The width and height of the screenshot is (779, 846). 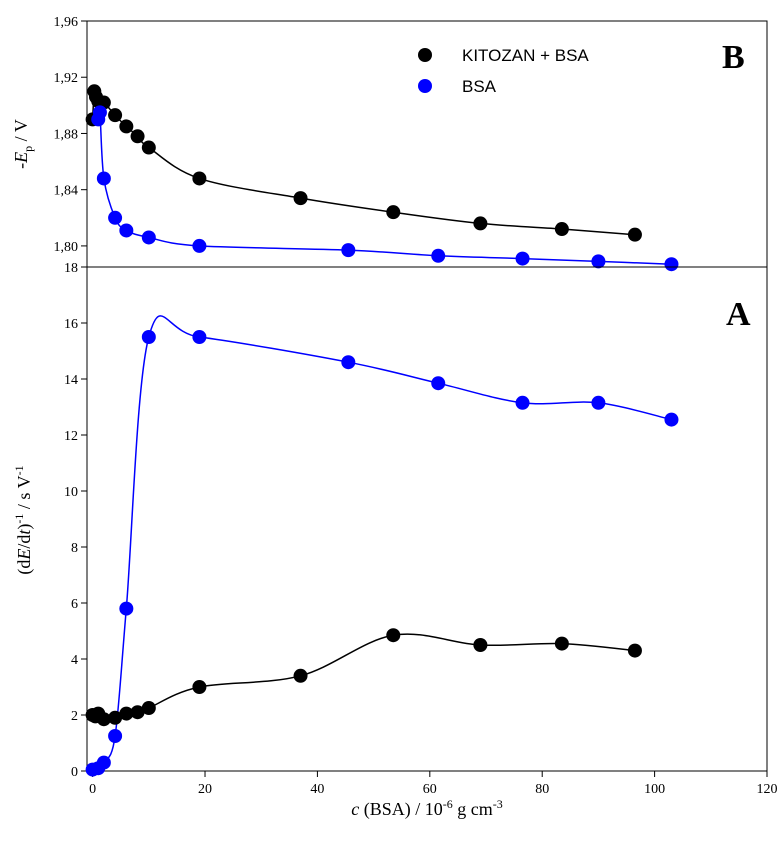 I want to click on y-tick-label: 0, so click(x=74, y=772).